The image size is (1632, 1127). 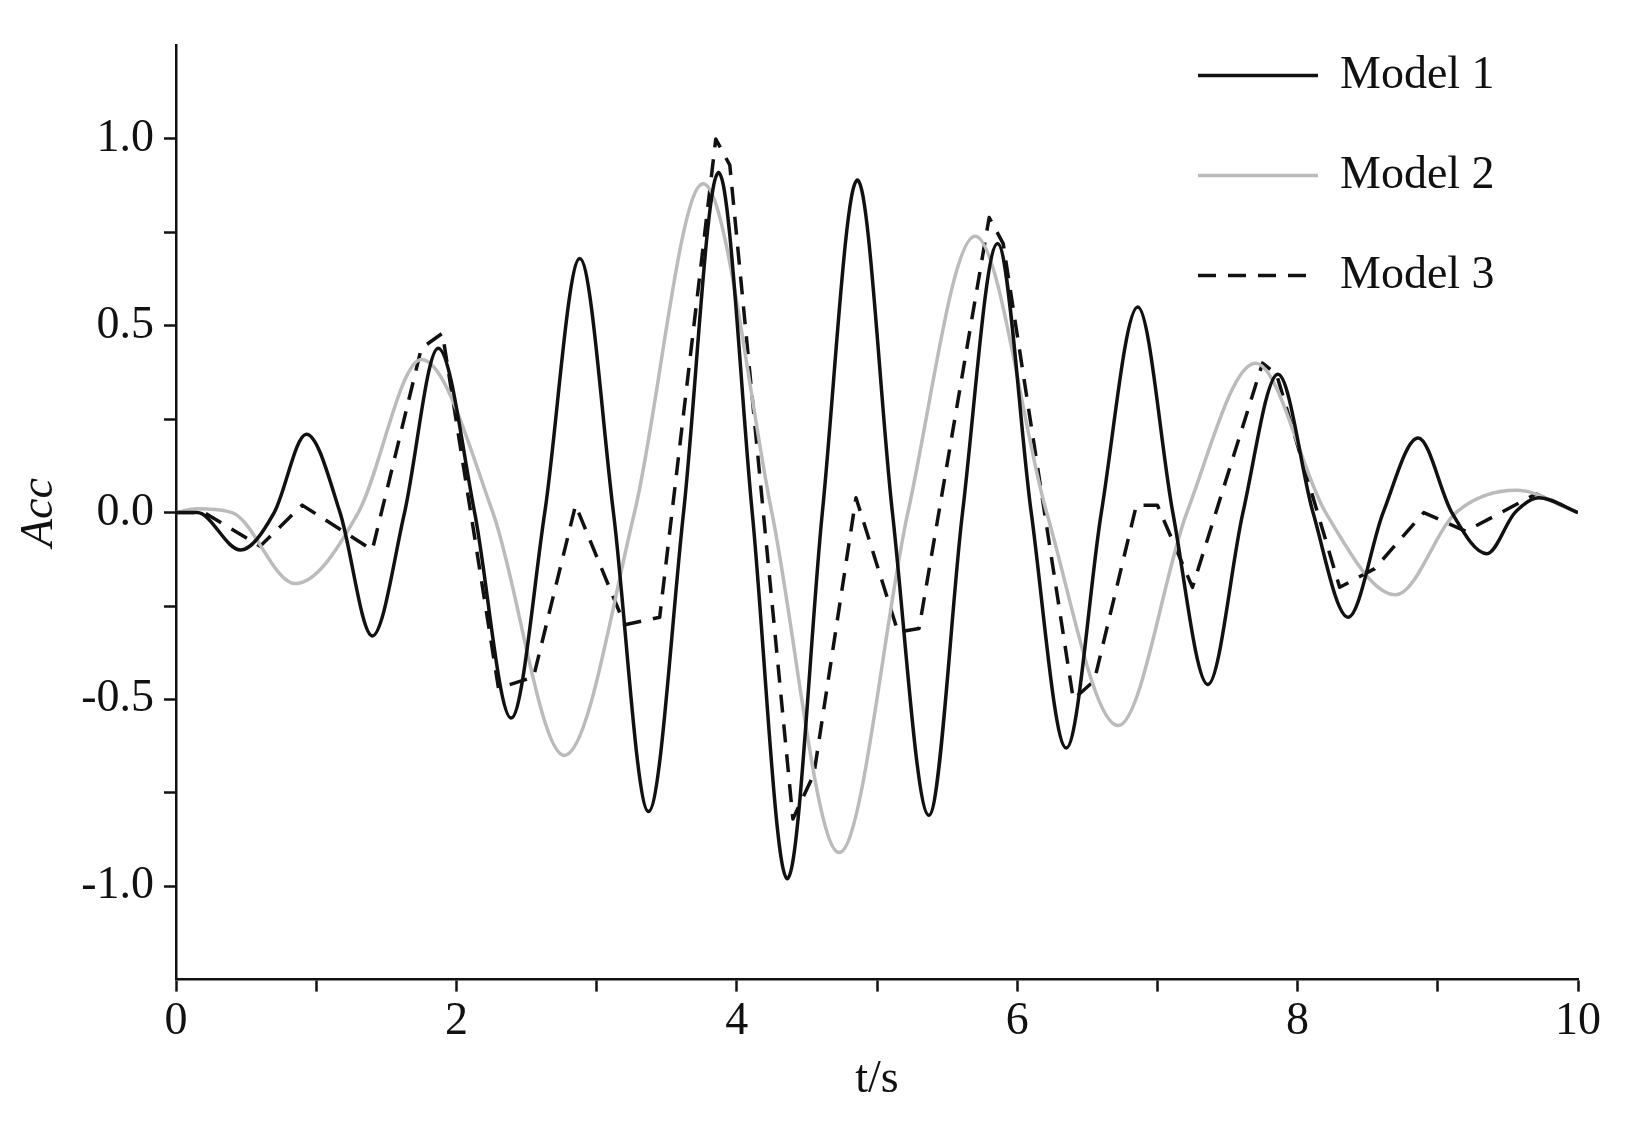 I want to click on y-axis-title: Acc, so click(x=36, y=514).